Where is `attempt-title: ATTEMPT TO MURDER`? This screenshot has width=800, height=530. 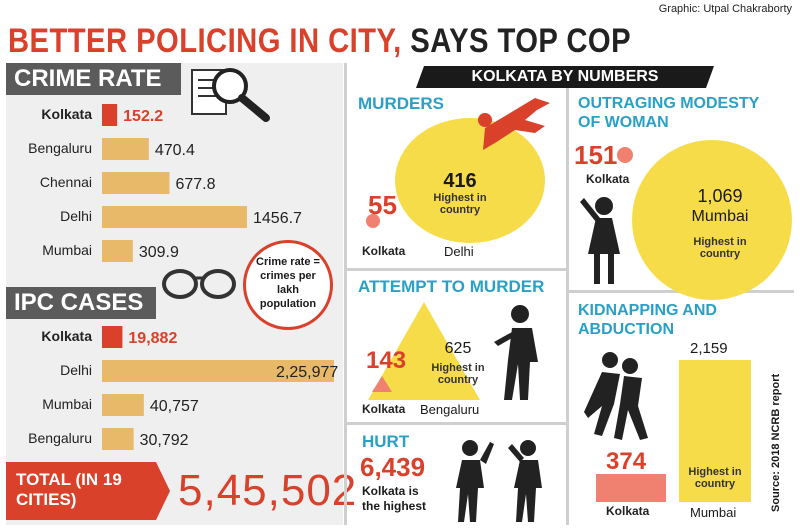
attempt-title: ATTEMPT TO MURDER is located at coordinates (451, 286).